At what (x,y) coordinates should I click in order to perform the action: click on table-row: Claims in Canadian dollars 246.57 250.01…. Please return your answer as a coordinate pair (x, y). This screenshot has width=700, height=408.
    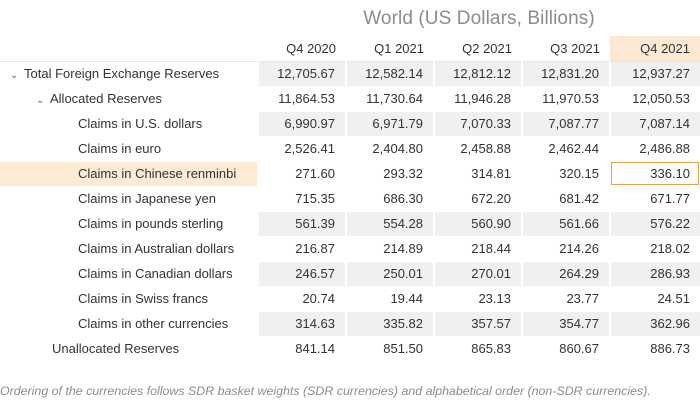
    Looking at the image, I should click on (350, 274).